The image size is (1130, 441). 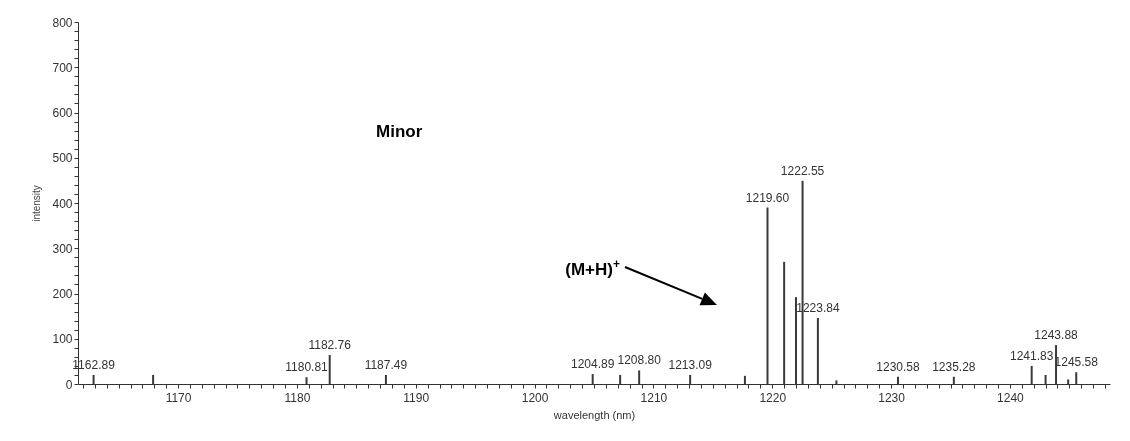 What do you see at coordinates (1011, 397) in the screenshot?
I see `x-tick-label: 1240` at bounding box center [1011, 397].